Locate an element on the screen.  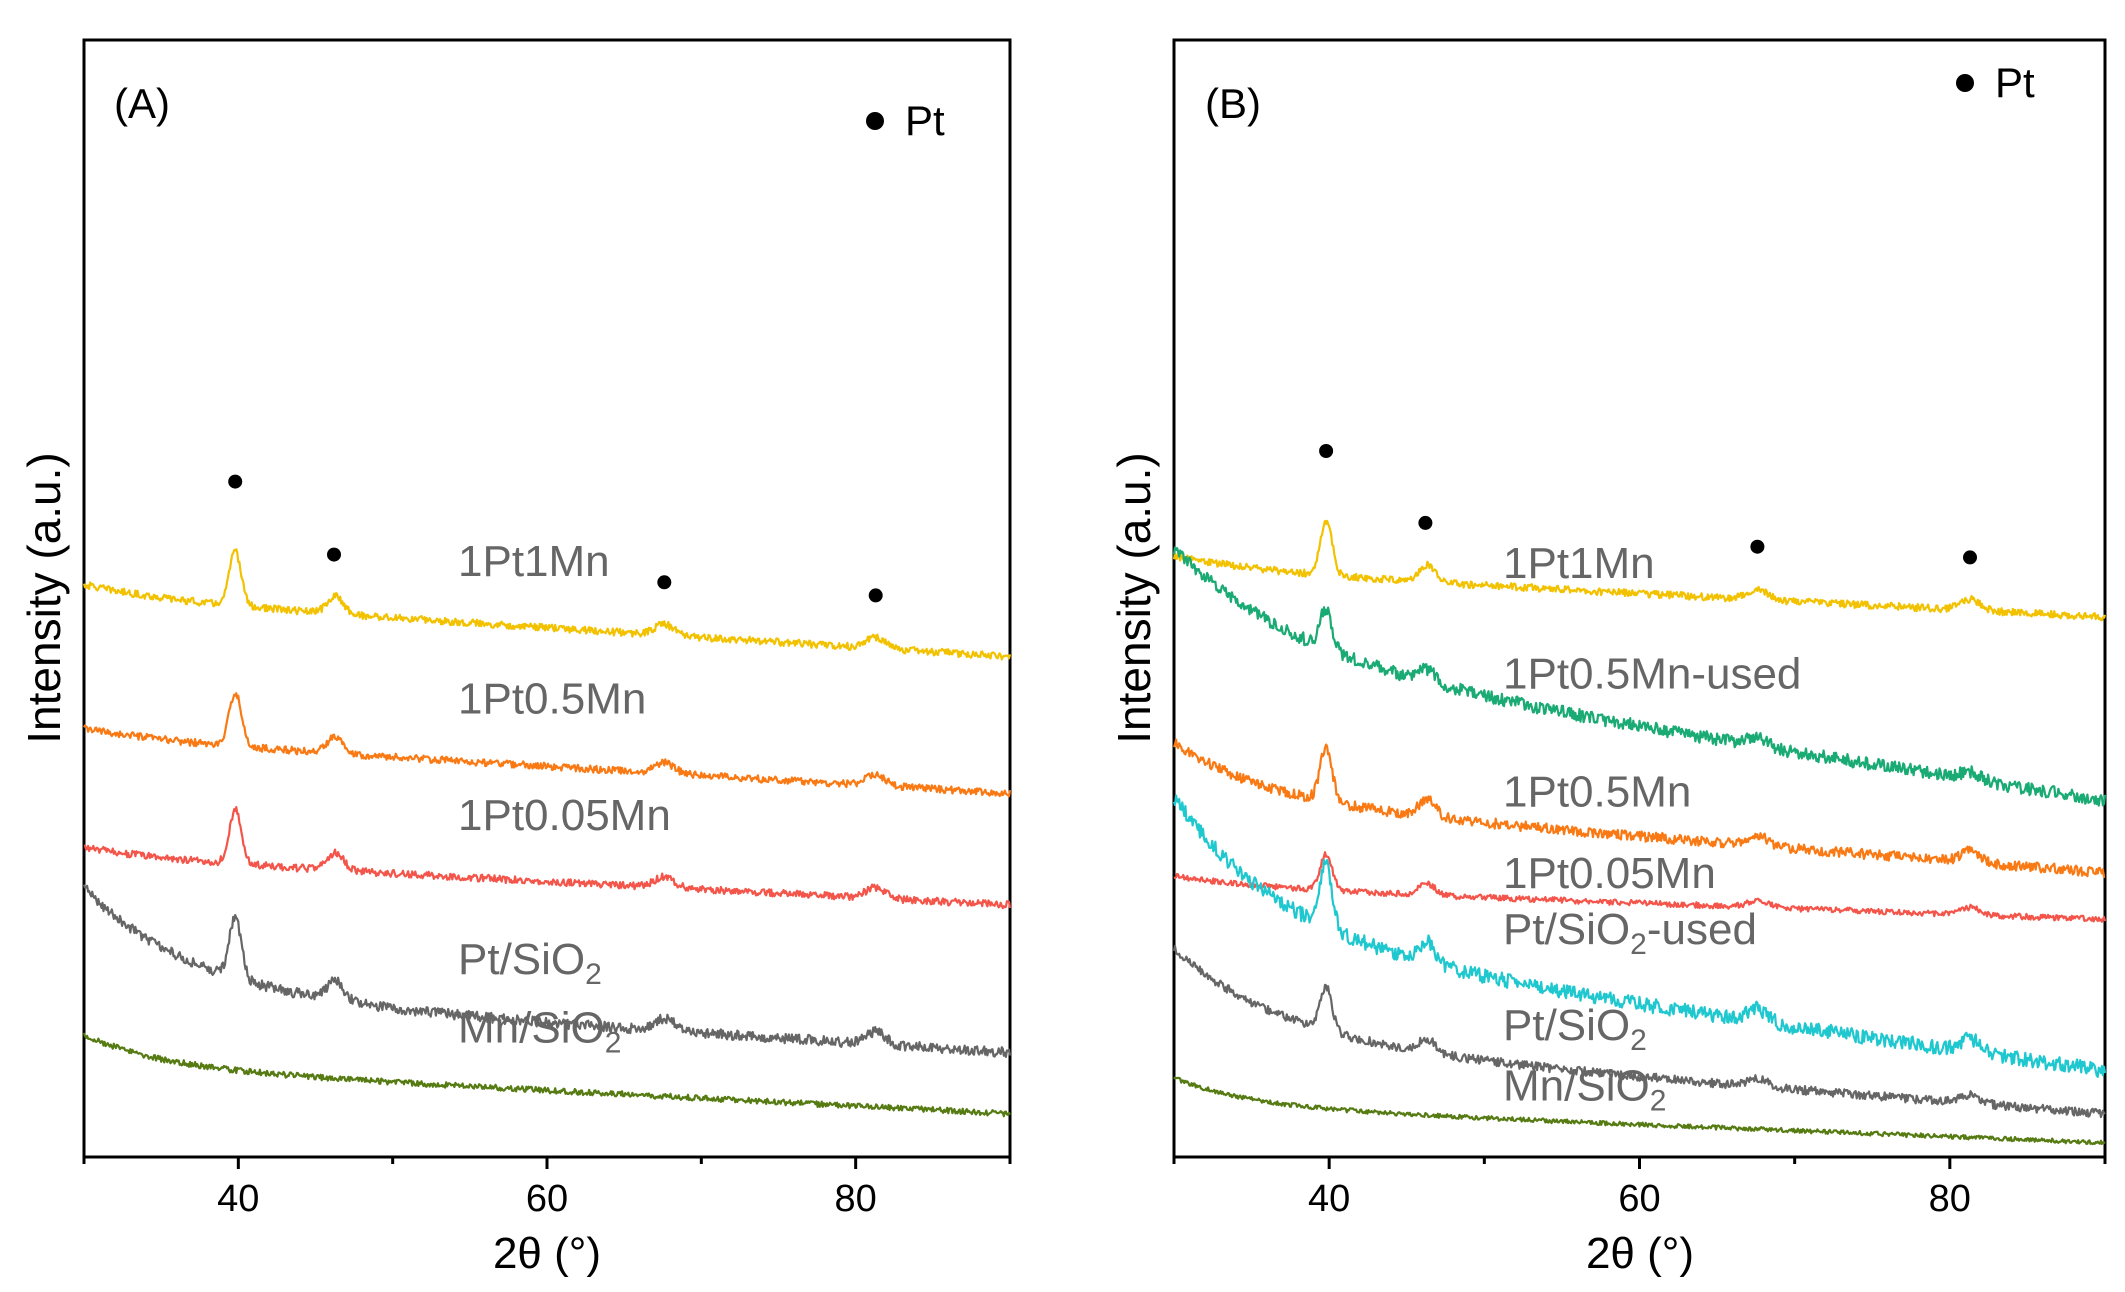
panel-b-legend-label: Pt is located at coordinates (2015, 82).